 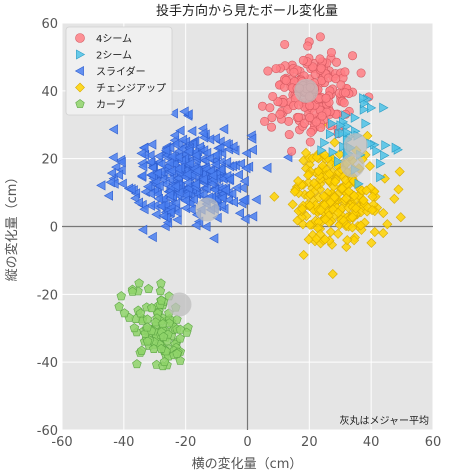 I want to click on x-tick-label: -60, so click(x=61, y=442).